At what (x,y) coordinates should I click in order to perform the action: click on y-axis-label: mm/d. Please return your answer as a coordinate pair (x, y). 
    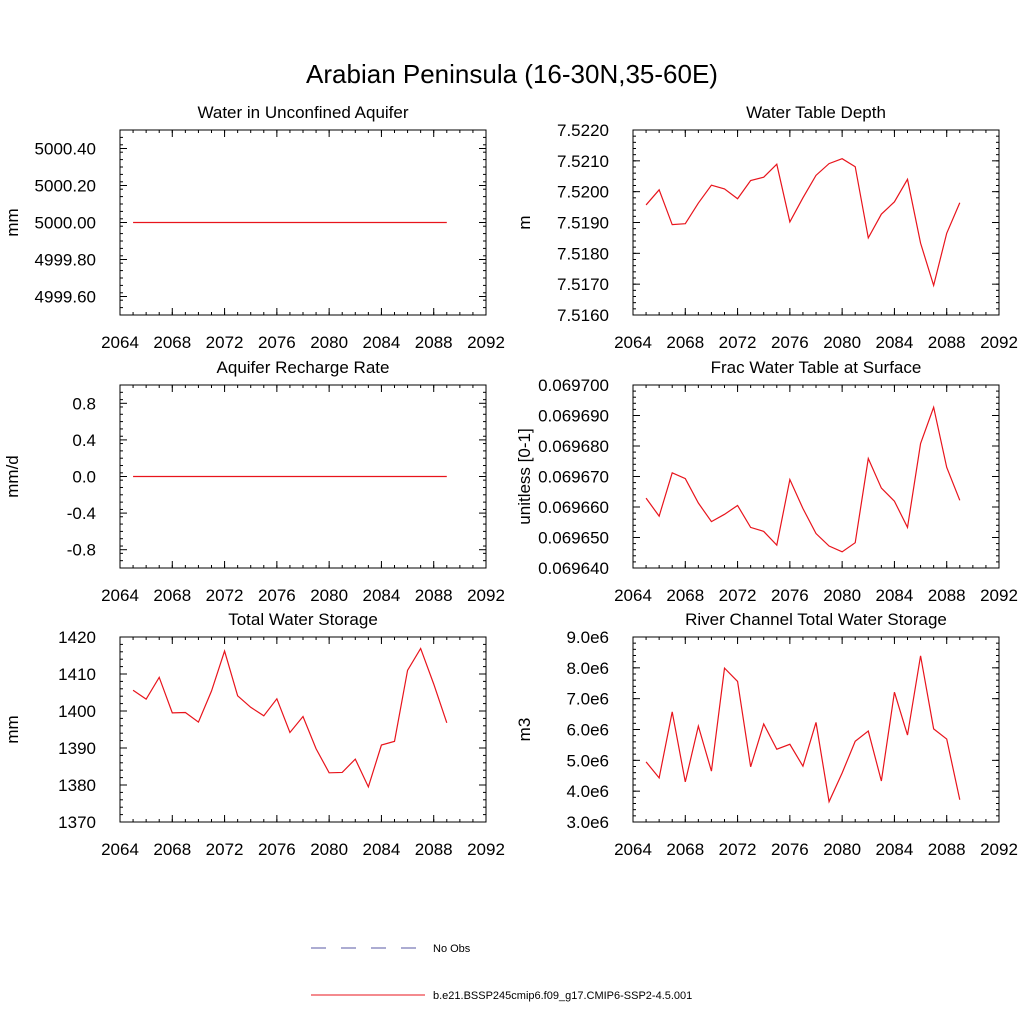
    Looking at the image, I should click on (12, 476).